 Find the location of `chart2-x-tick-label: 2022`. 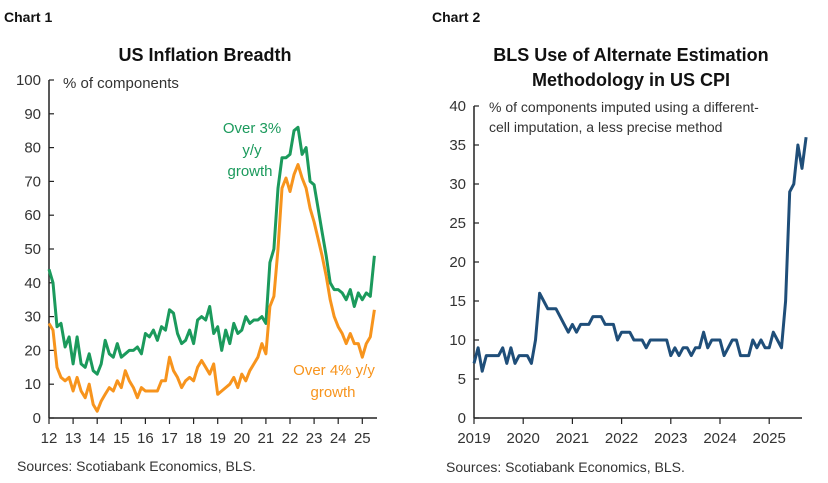

chart2-x-tick-label: 2022 is located at coordinates (621, 438).